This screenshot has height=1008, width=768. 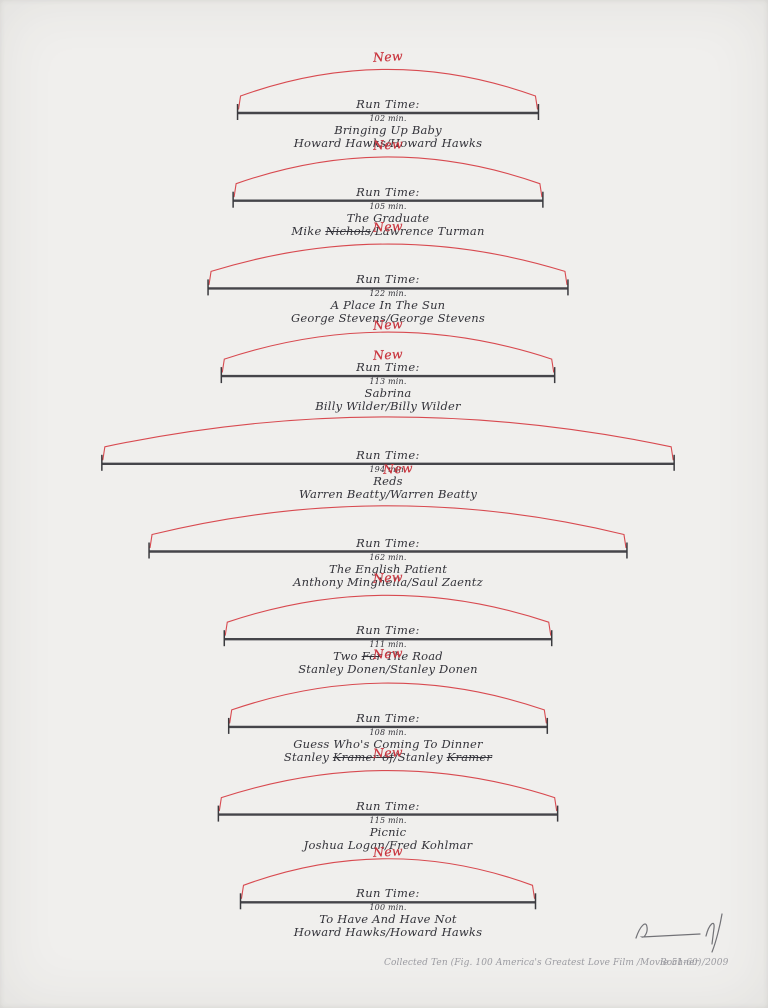 What do you see at coordinates (388, 645) in the screenshot?
I see `runtime-minutes: 111 min.` at bounding box center [388, 645].